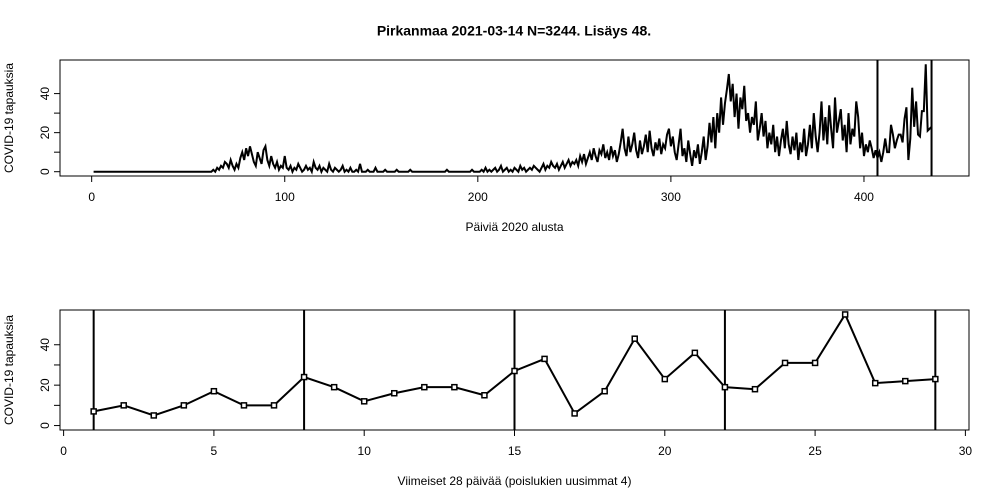 The height and width of the screenshot is (500, 1000). What do you see at coordinates (285, 197) in the screenshot?
I see `x-tick-label: 100` at bounding box center [285, 197].